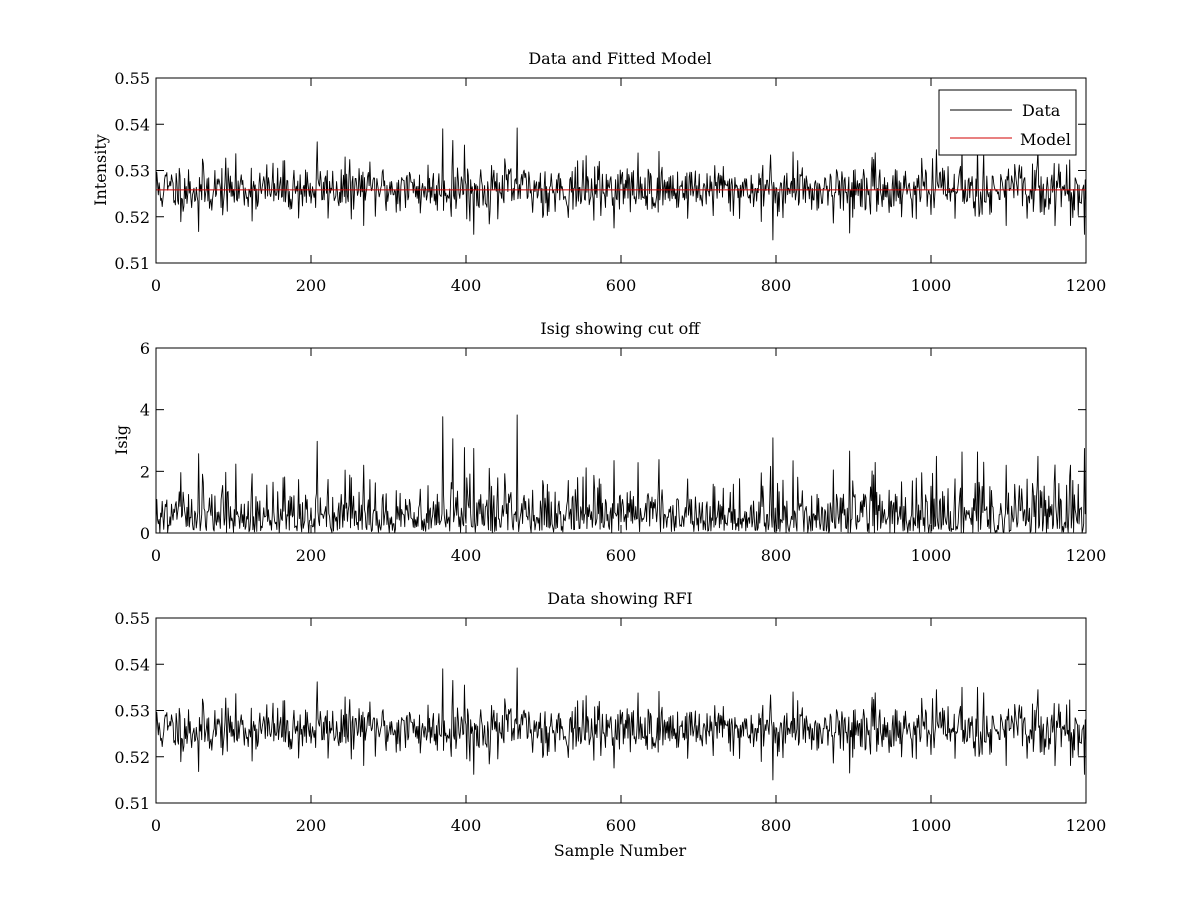 Image resolution: width=1200 pixels, height=900 pixels. I want to click on y-tick-label: 4, so click(145, 410).